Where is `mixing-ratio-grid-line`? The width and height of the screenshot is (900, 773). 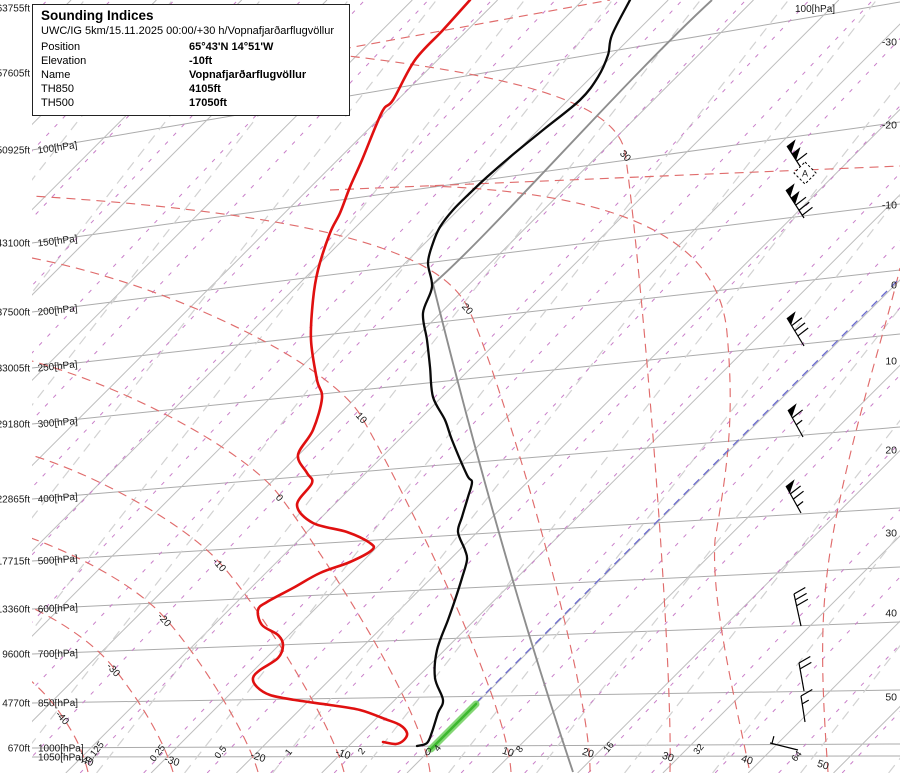 mixing-ratio-grid-line is located at coordinates (775, 641).